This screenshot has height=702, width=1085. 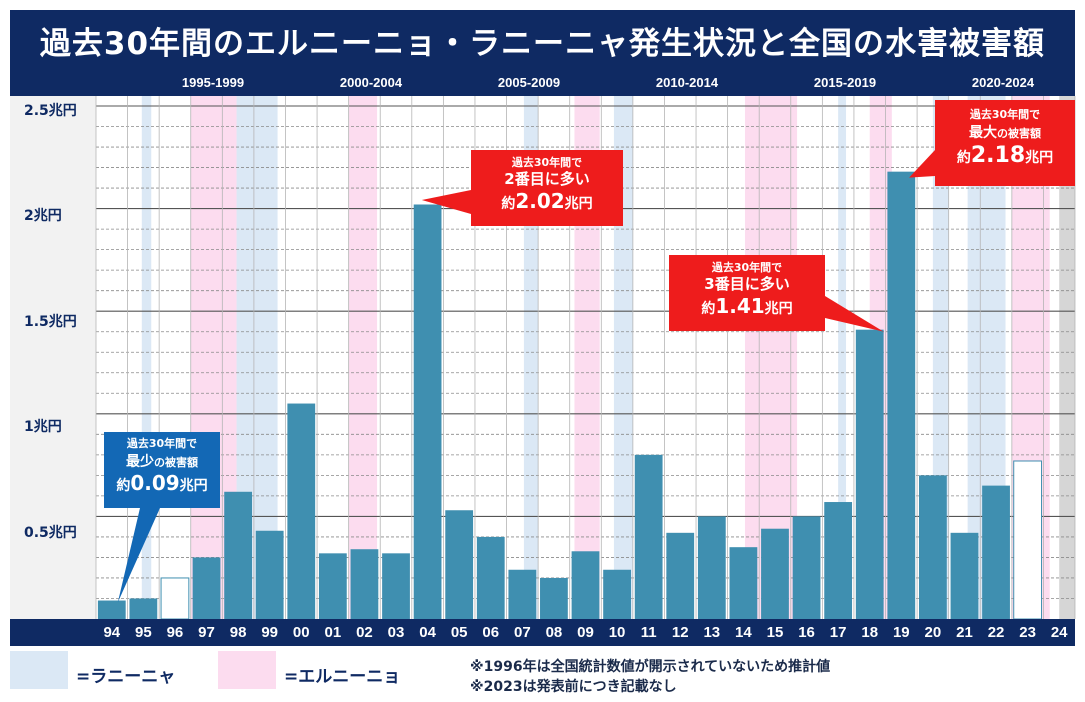 What do you see at coordinates (778, 308) in the screenshot?
I see `callout-third-unit: 兆円` at bounding box center [778, 308].